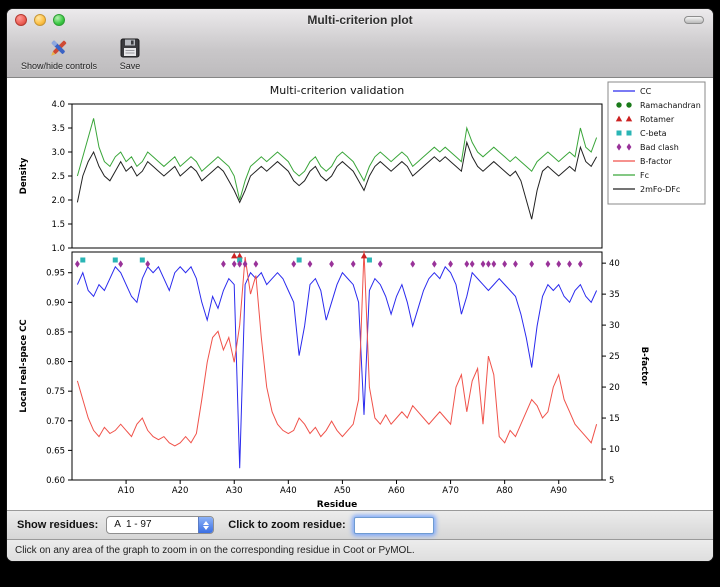 This screenshot has height=587, width=720. I want to click on svg-text: C-beta, so click(653, 133).